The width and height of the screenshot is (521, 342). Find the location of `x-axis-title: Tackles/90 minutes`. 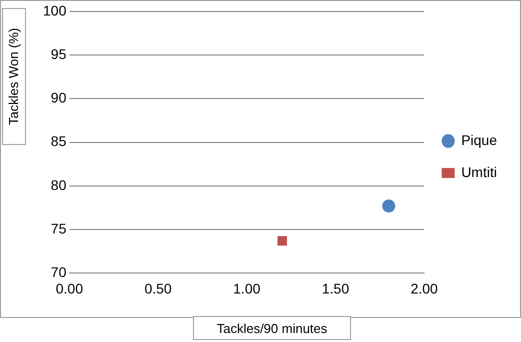

x-axis-title: Tackles/90 minutes is located at coordinates (272, 328).